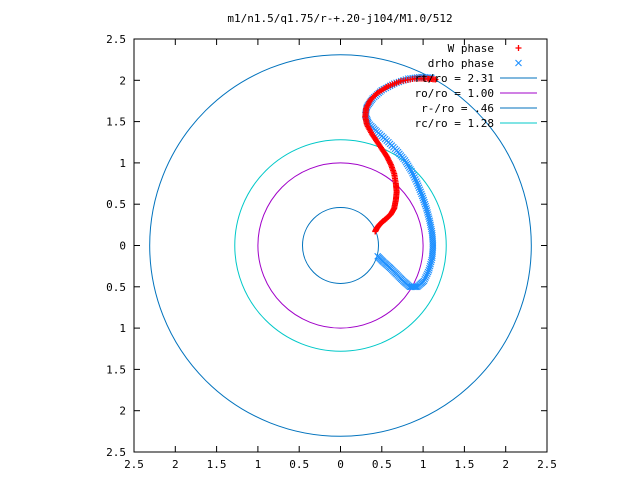  What do you see at coordinates (518, 63) in the screenshot?
I see `legend-marker-drho-phase` at bounding box center [518, 63].